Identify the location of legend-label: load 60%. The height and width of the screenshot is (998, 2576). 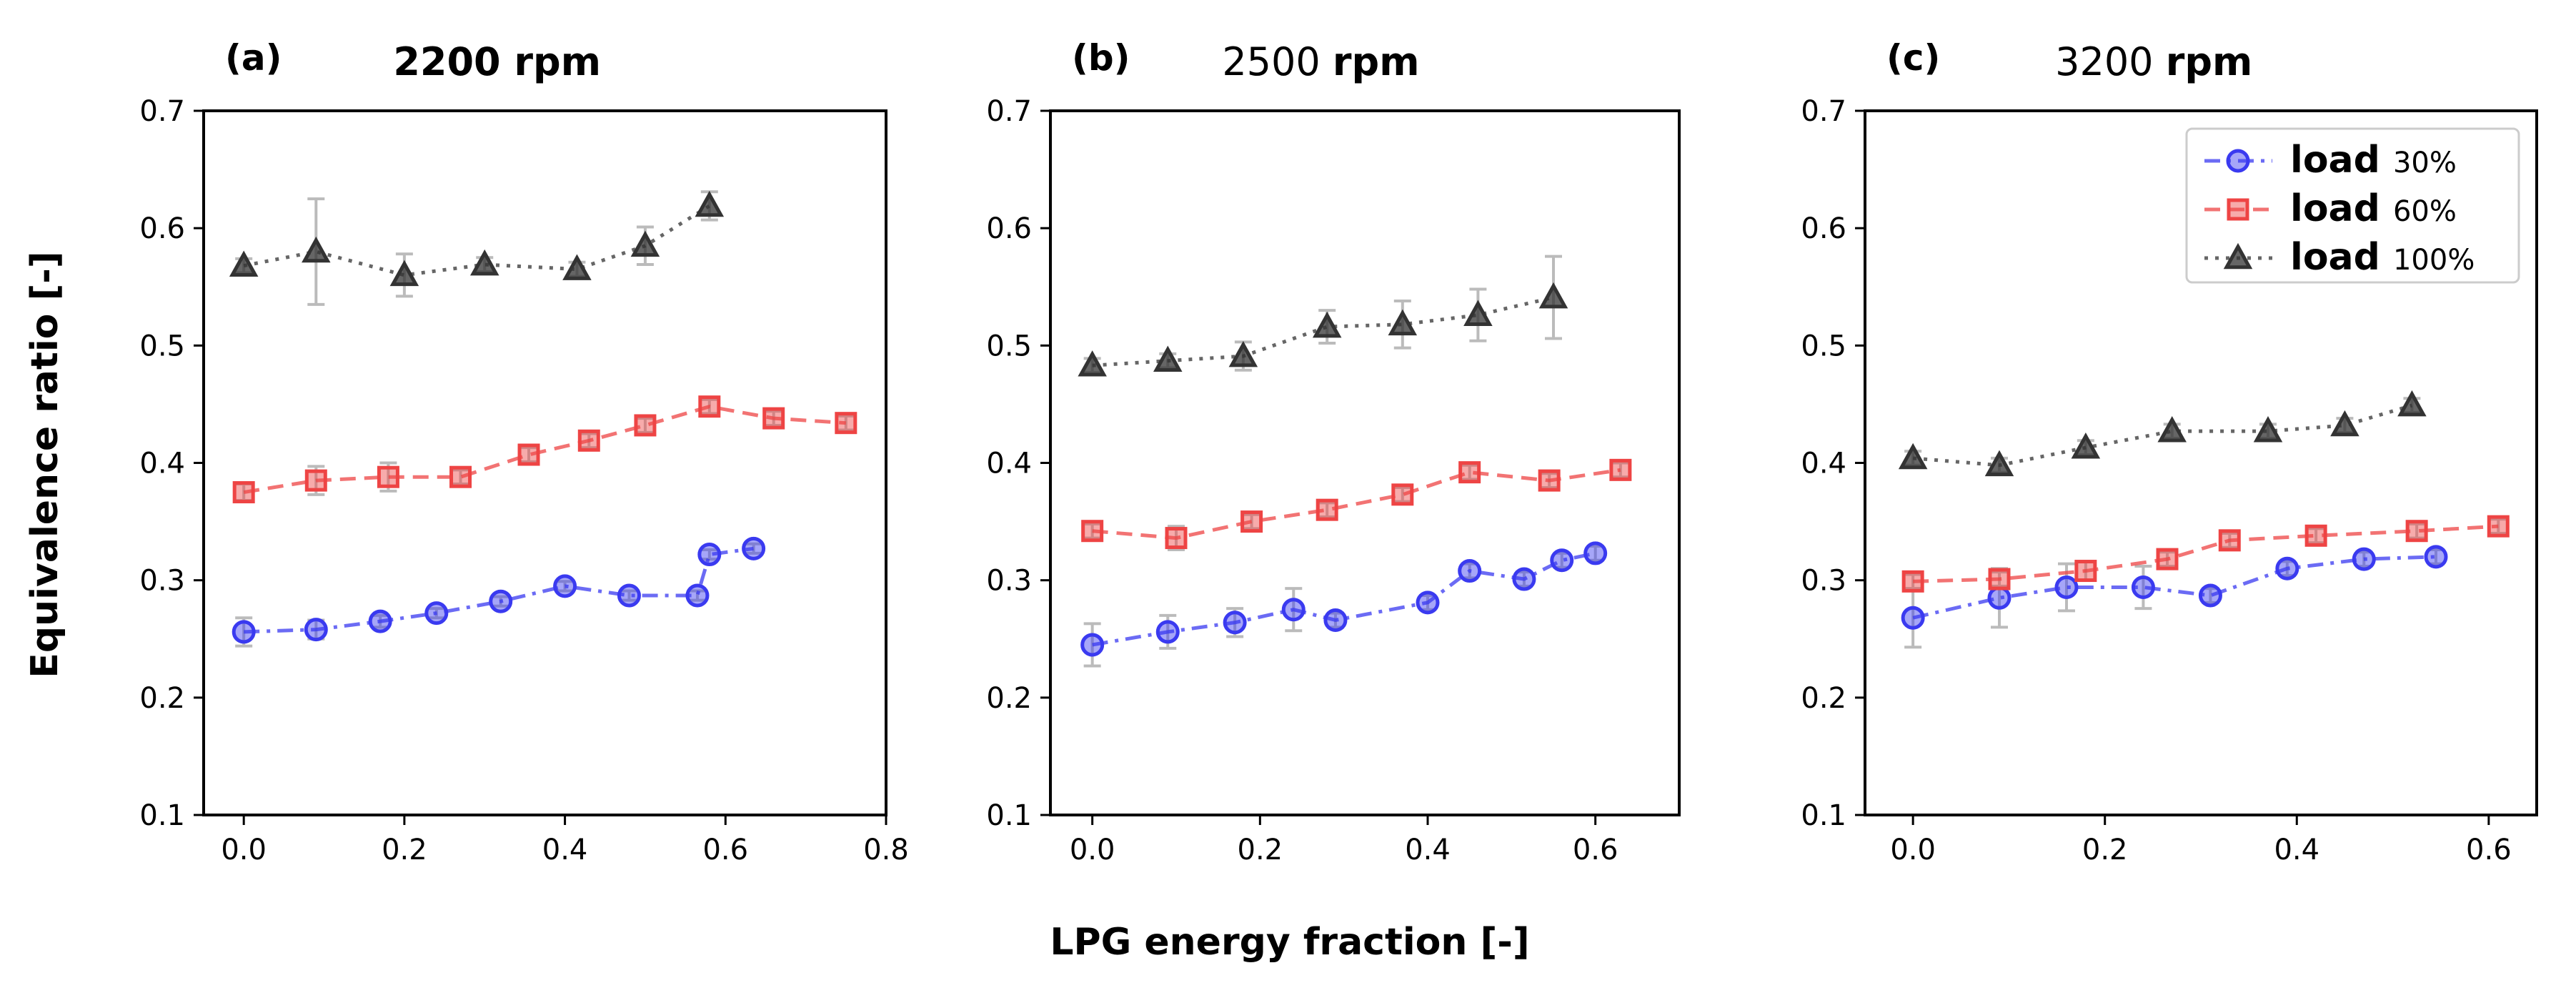
(2373, 208).